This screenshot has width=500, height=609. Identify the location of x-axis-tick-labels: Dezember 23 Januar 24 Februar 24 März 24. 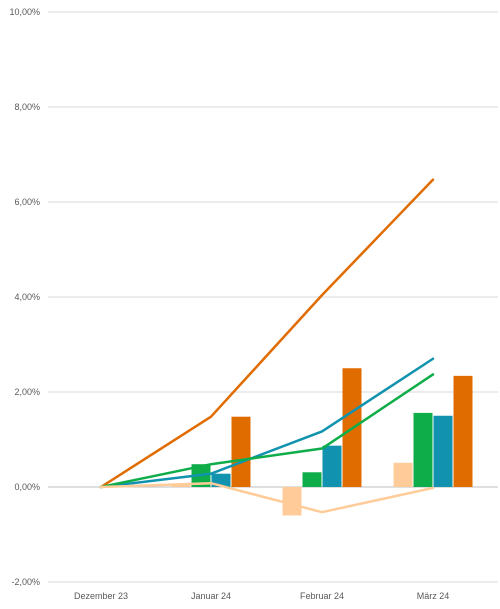
(261, 596).